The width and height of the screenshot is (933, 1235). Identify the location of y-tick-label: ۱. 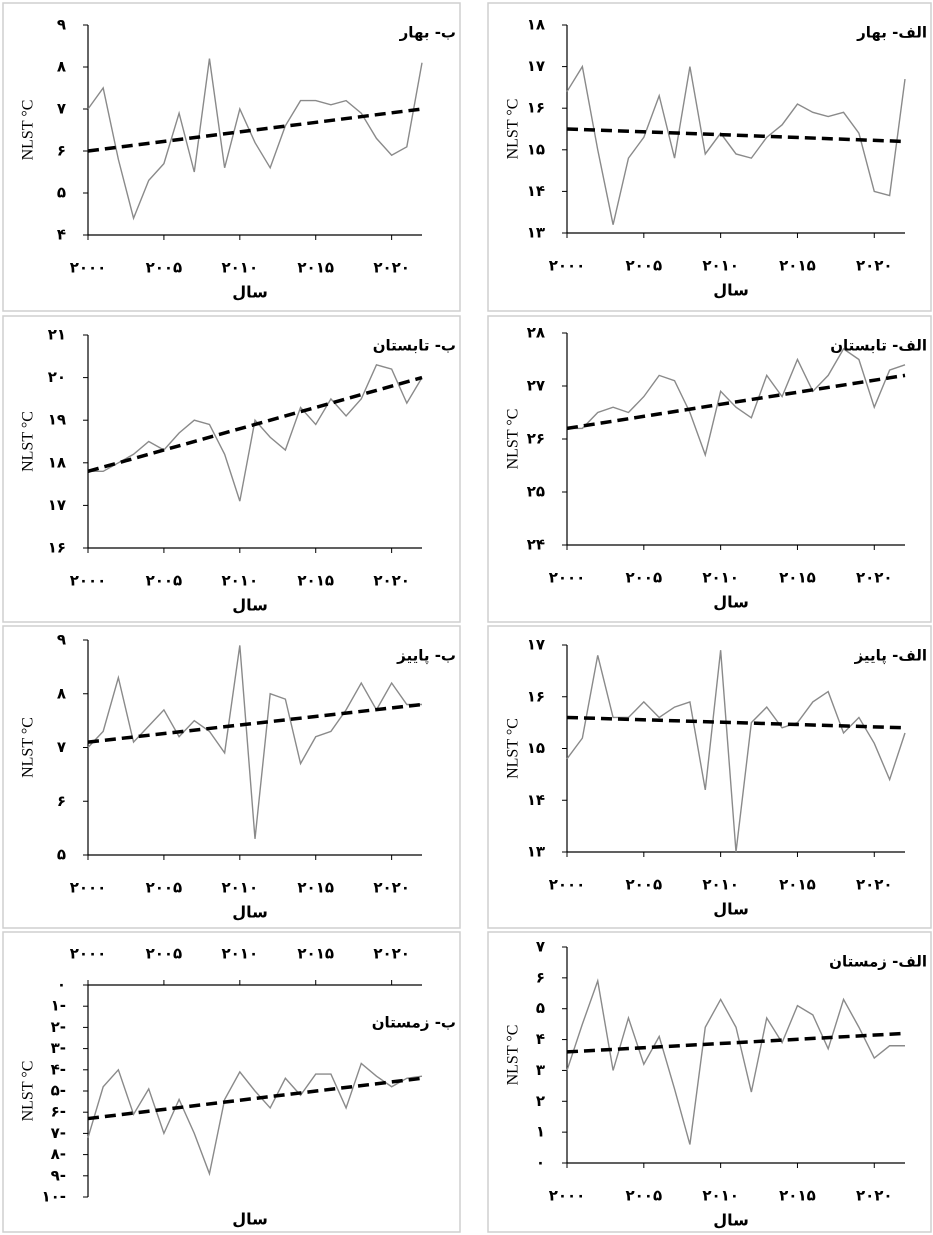
(540, 1132).